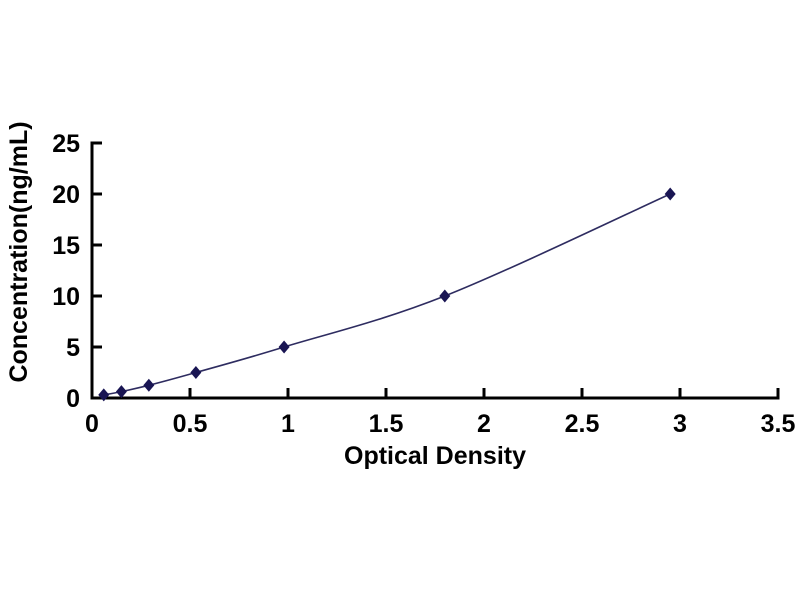  I want to click on x-tick-label: 1.5, so click(386, 424).